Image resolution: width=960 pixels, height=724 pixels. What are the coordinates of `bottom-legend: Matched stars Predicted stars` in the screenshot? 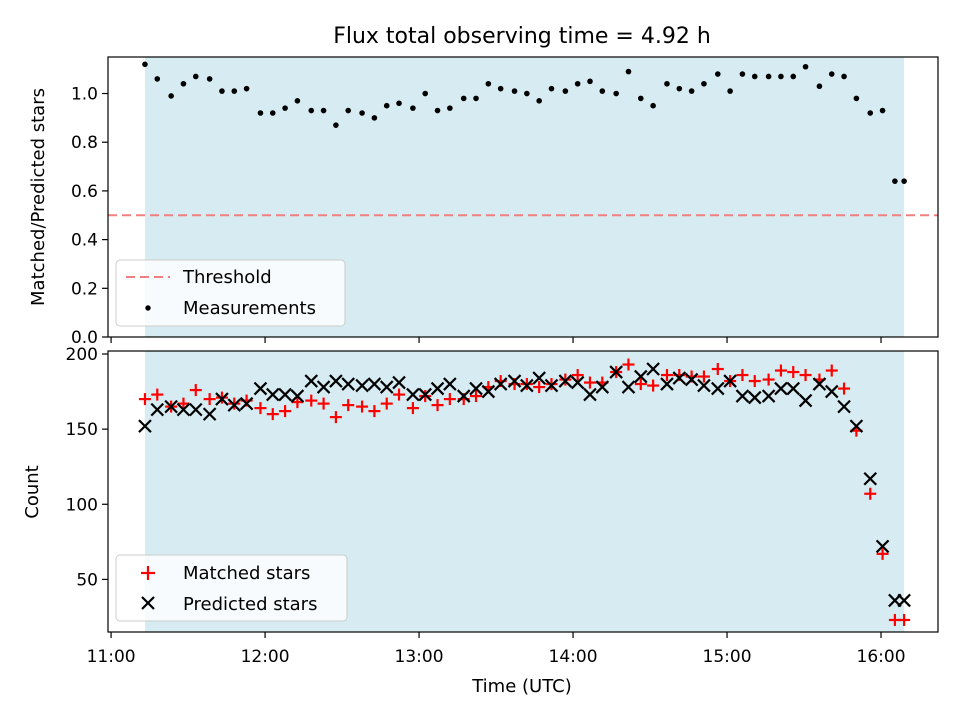 It's located at (231, 588).